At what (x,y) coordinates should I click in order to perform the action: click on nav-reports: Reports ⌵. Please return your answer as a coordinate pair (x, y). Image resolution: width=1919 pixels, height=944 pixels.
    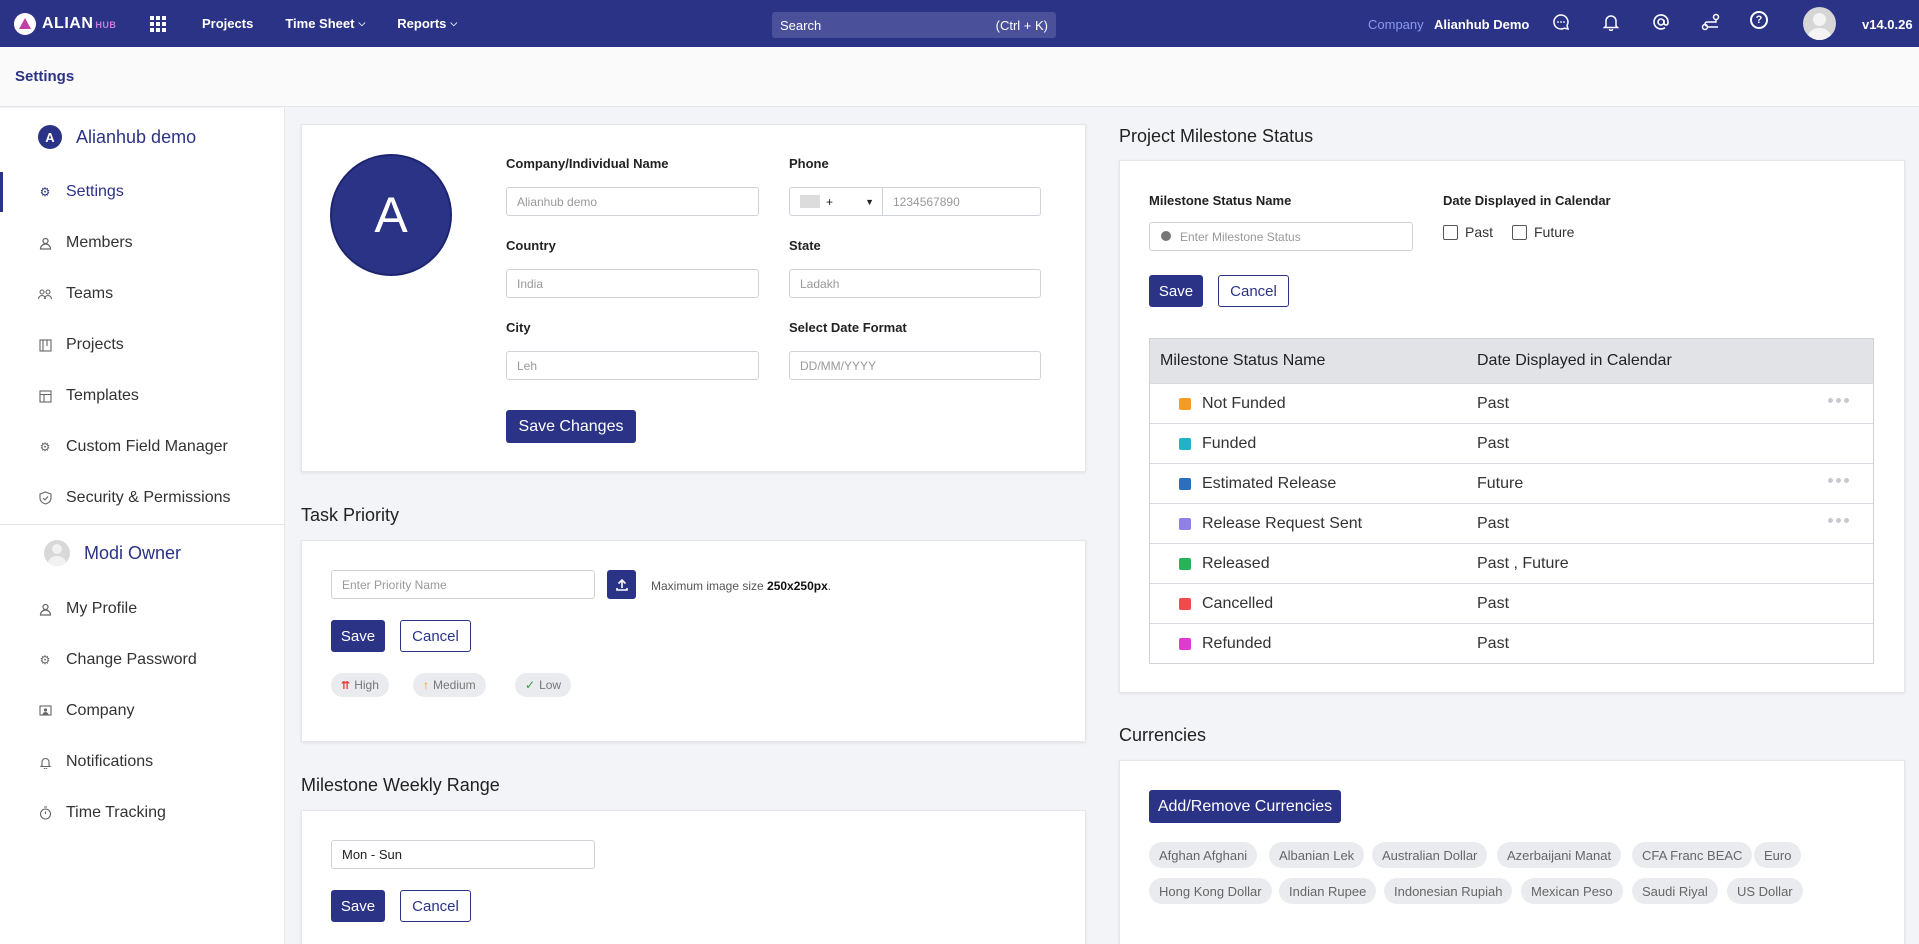
    Looking at the image, I should click on (427, 23).